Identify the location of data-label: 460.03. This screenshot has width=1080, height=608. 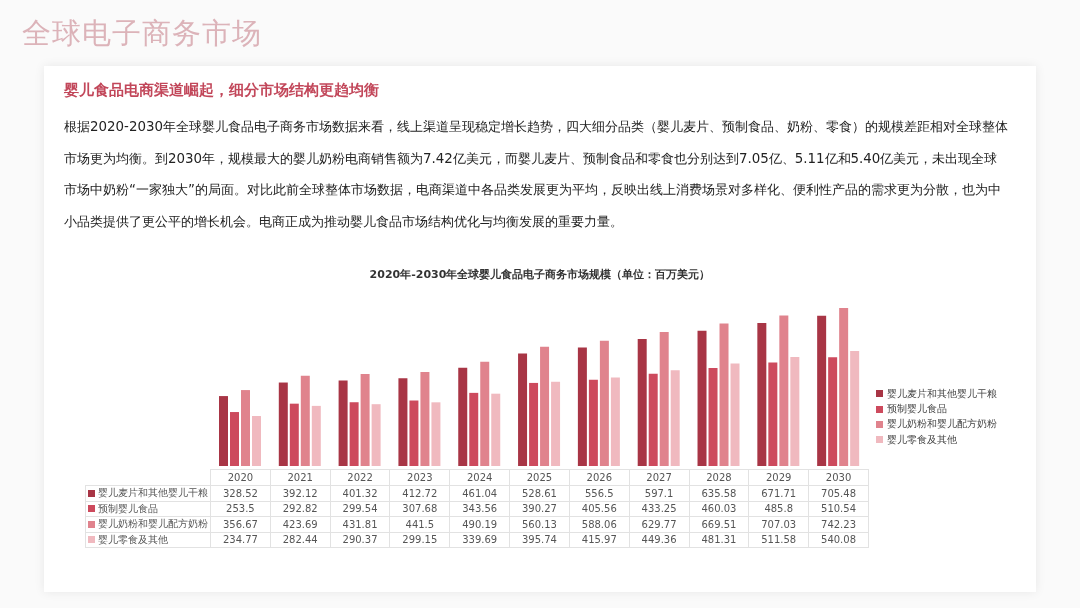
(719, 509).